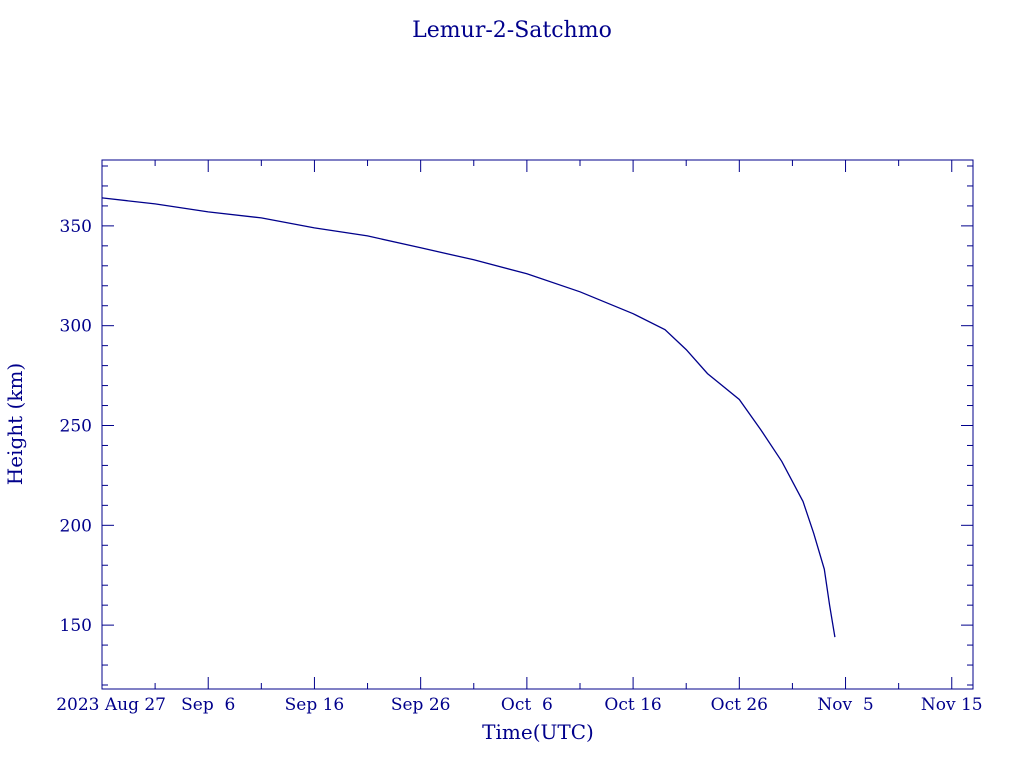 The width and height of the screenshot is (1024, 768). I want to click on x-tick-label: Oct 6, so click(527, 705).